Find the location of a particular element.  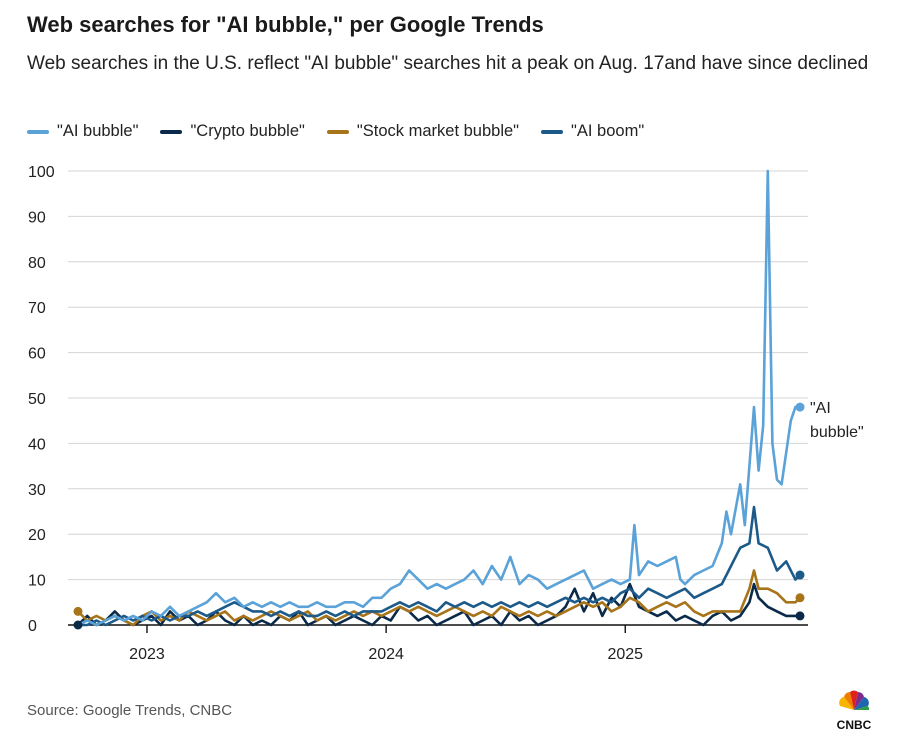

legend-label-stock-market-bubble: "Stock market bubble" is located at coordinates (438, 131).